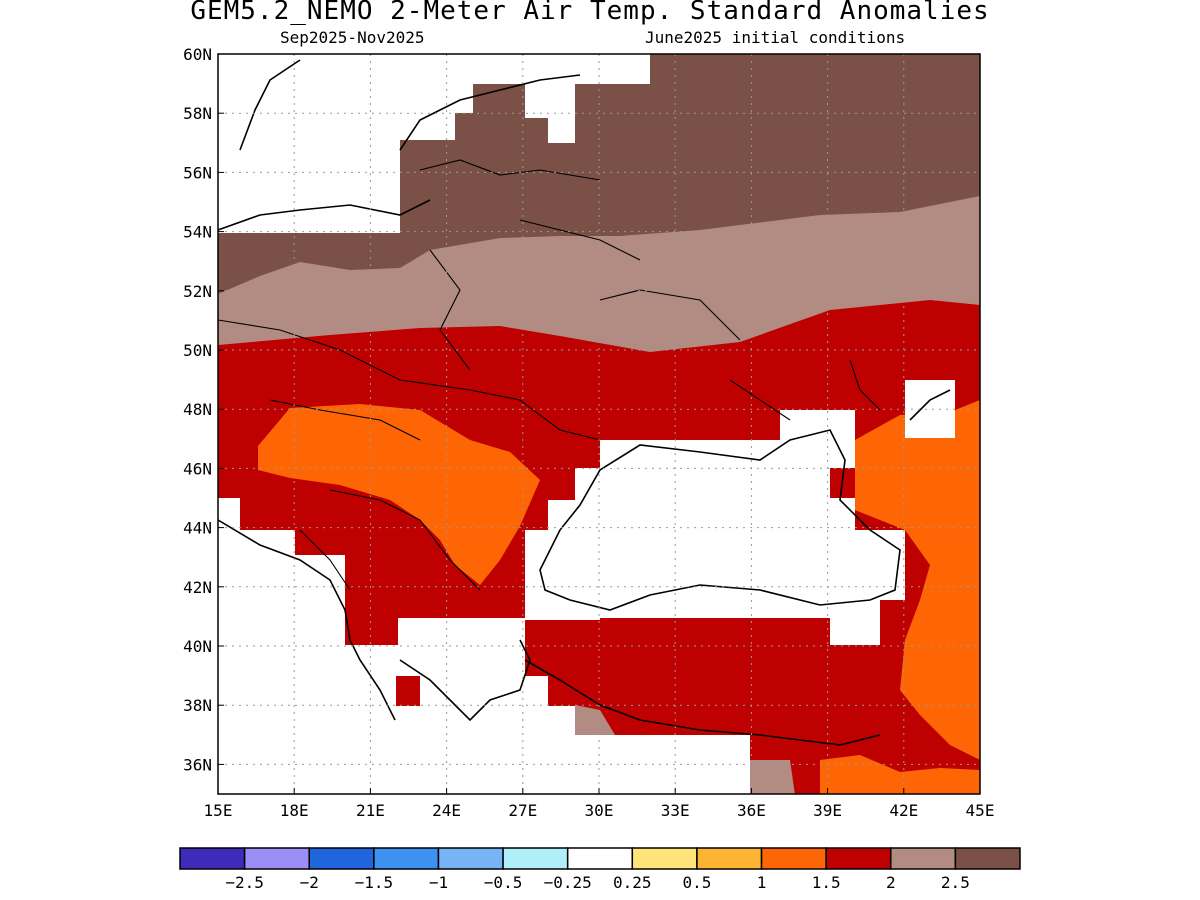 This screenshot has height=900, width=1200. What do you see at coordinates (197, 468) in the screenshot?
I see `lat-tick-label: 46N` at bounding box center [197, 468].